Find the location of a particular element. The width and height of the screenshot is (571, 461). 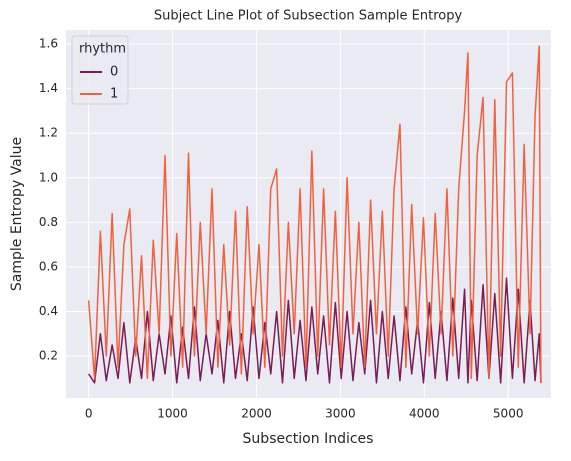

x-tick-label: 5000 is located at coordinates (508, 414).